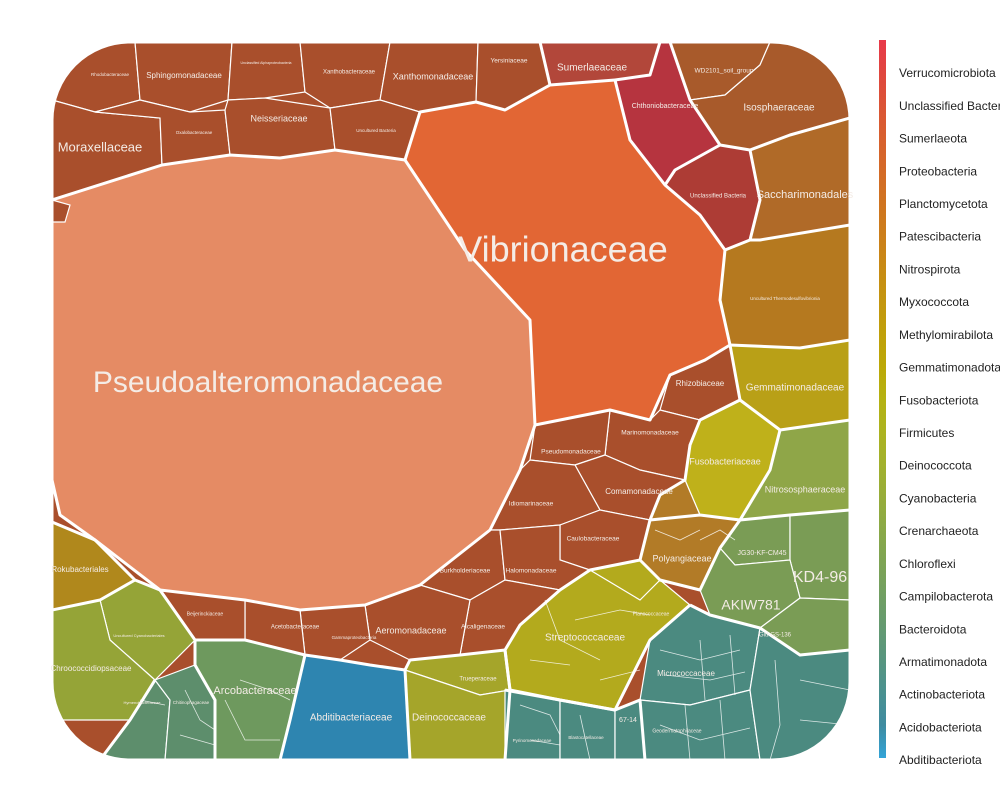  What do you see at coordinates (278, 118) in the screenshot?
I see `label-neisseriaceae: Neisseriaceae` at bounding box center [278, 118].